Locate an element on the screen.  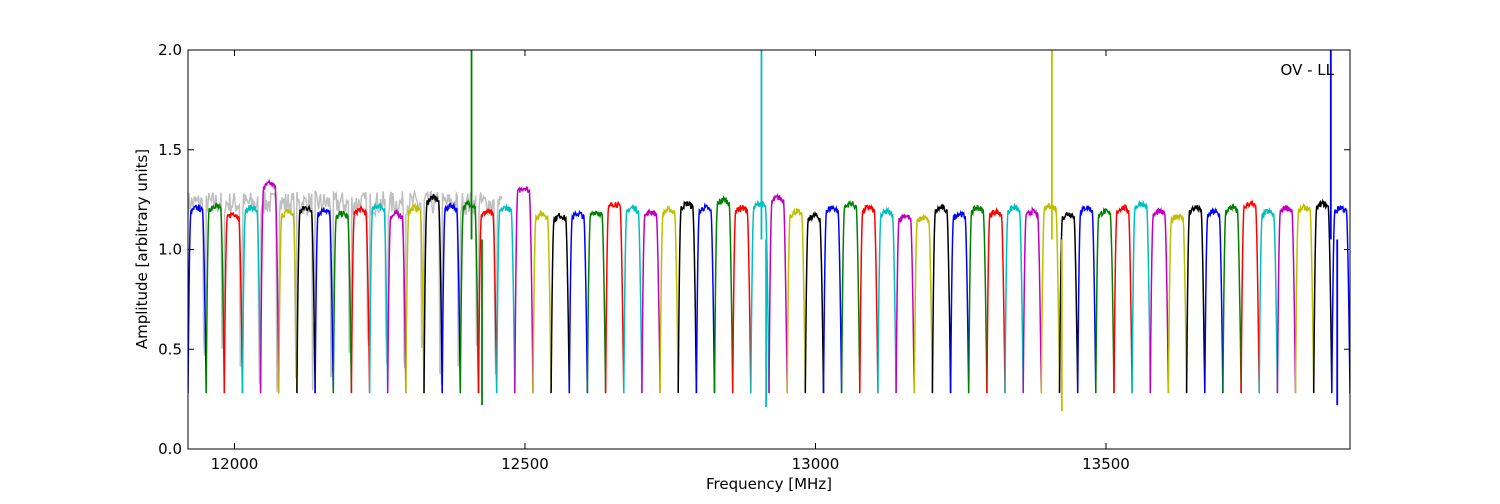
x-tick-label: 12500 is located at coordinates (525, 464).